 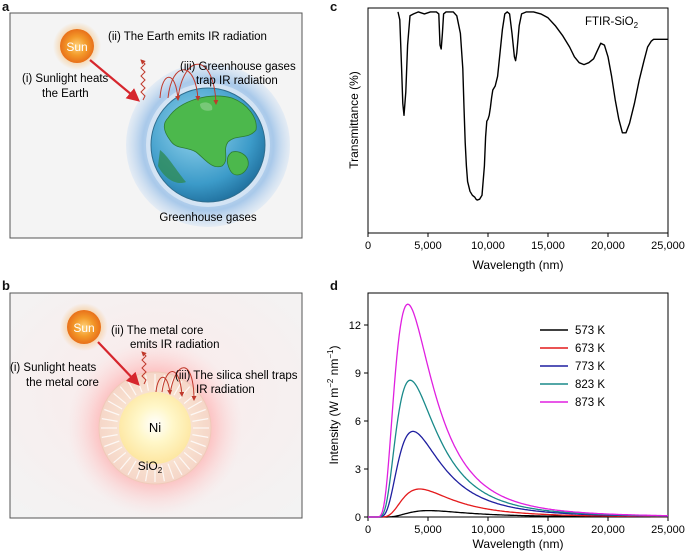 What do you see at coordinates (144, 368) in the screenshot?
I see `ir-emission-wave-b` at bounding box center [144, 368].